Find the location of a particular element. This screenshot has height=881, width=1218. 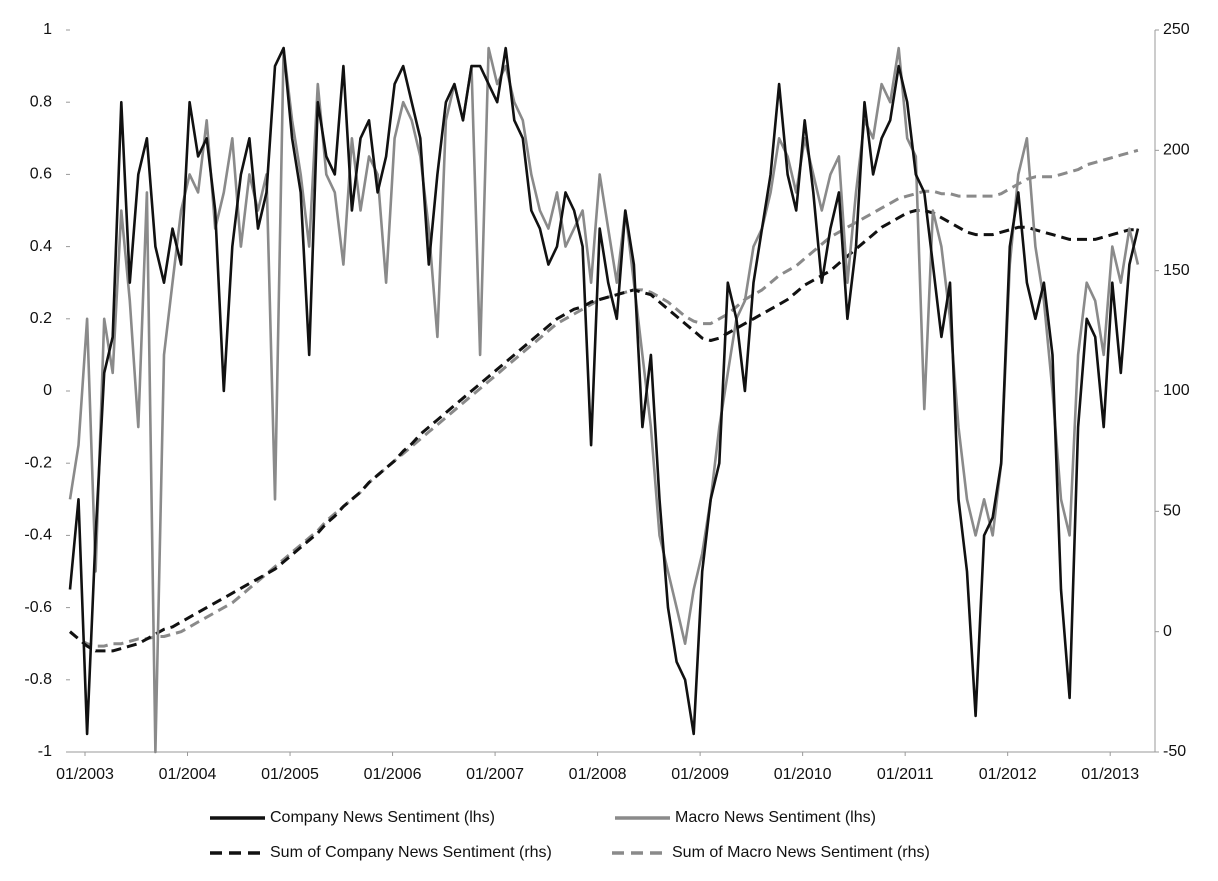

legend-label: Company News Sentiment (lhs) is located at coordinates (382, 817).